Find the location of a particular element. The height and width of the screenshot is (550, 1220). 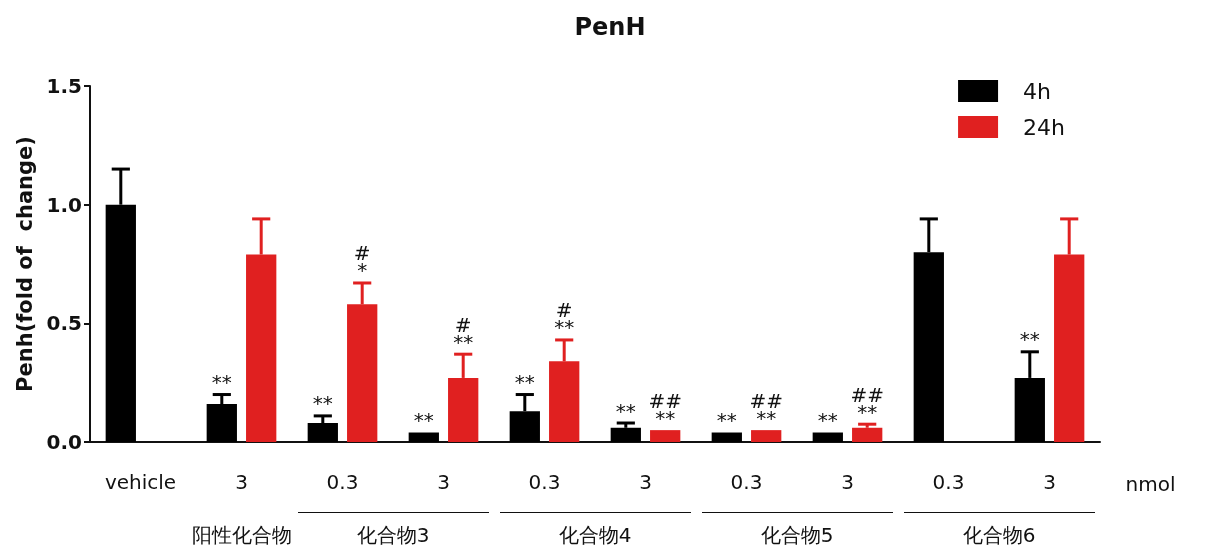

text: 化合物5 is located at coordinates (797, 535).